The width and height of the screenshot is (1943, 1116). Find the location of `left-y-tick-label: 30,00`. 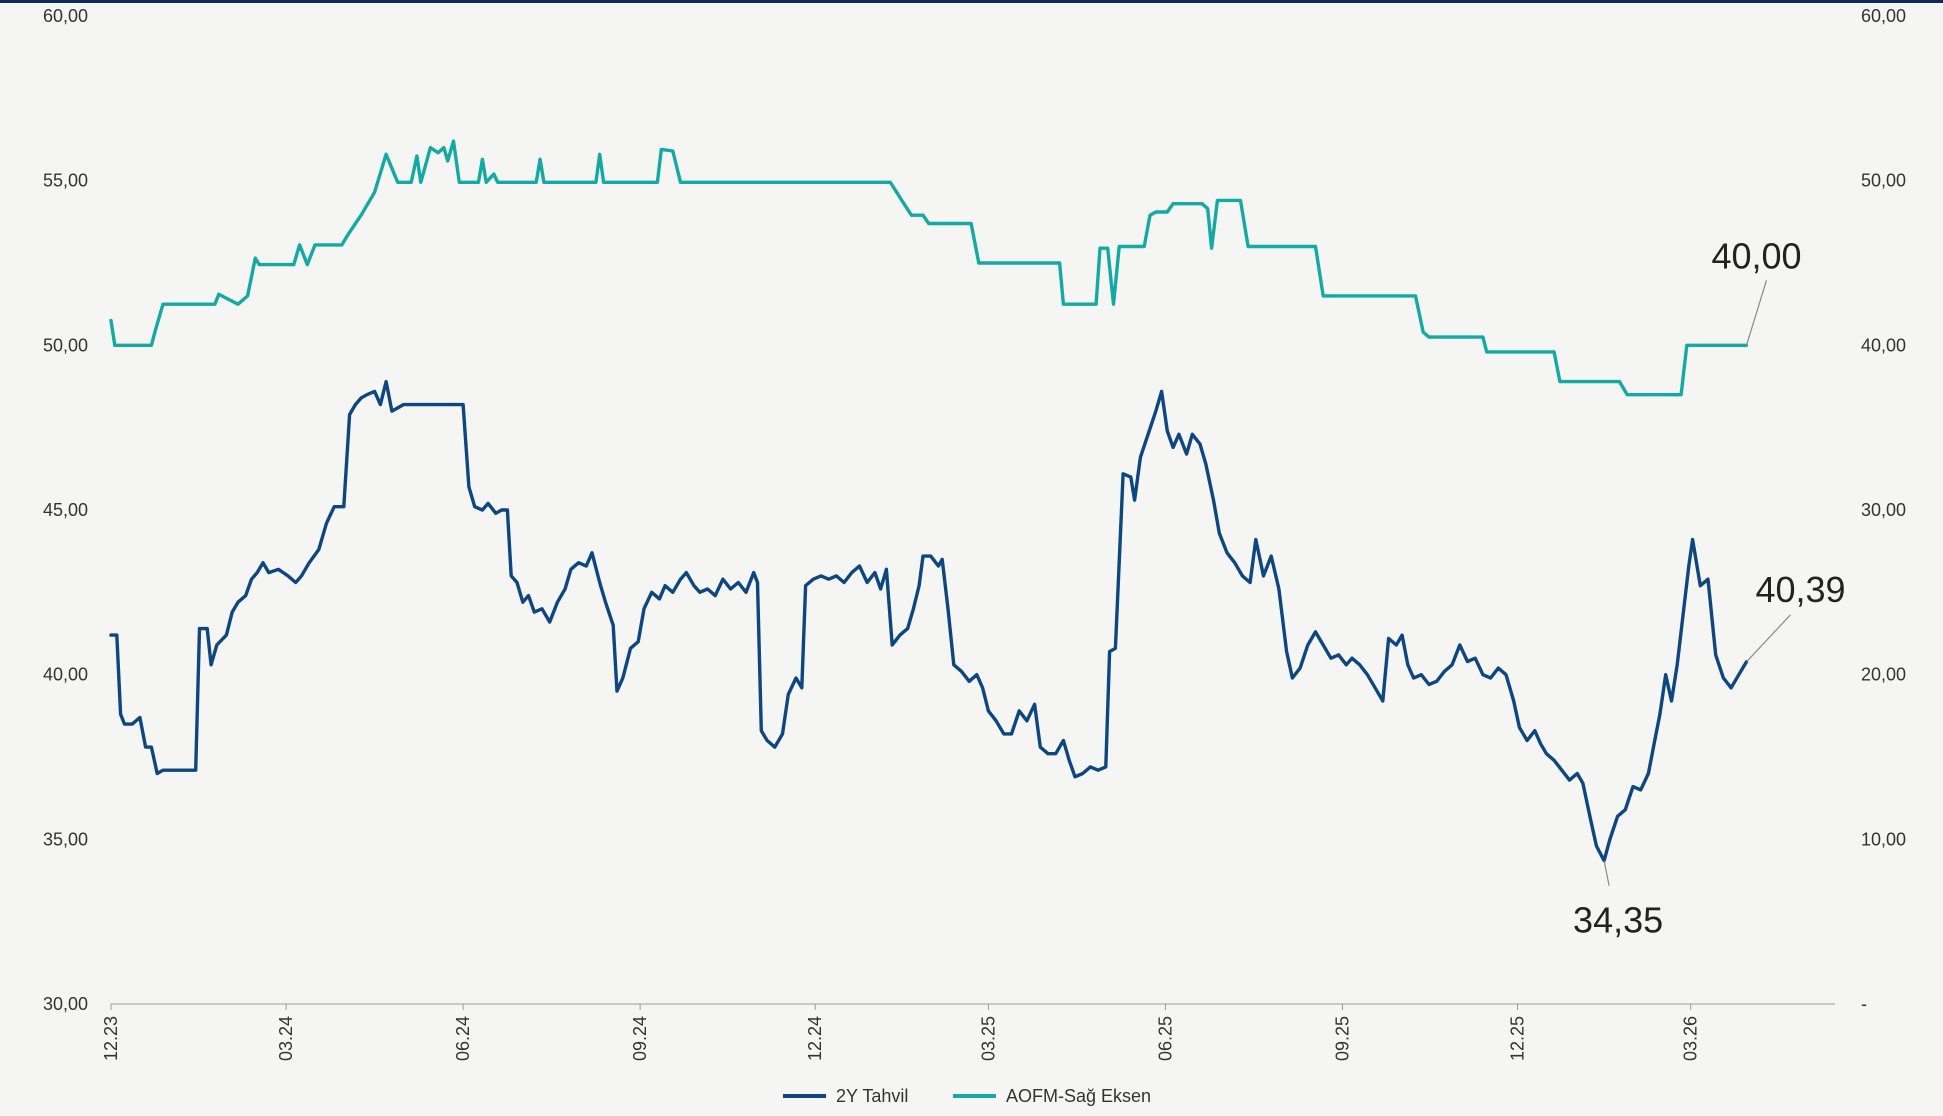

left-y-tick-label: 30,00 is located at coordinates (65, 1004).